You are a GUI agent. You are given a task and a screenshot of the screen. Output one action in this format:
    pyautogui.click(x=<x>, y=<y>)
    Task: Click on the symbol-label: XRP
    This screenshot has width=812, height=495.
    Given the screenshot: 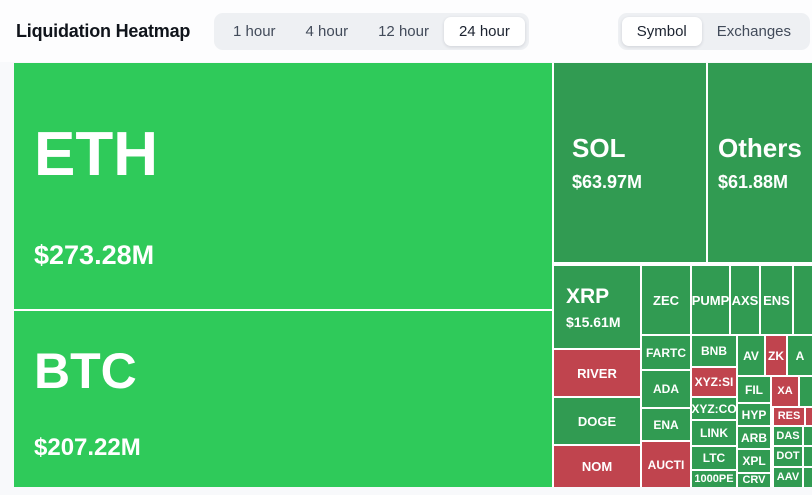 What is the action you would take?
    pyautogui.click(x=588, y=296)
    